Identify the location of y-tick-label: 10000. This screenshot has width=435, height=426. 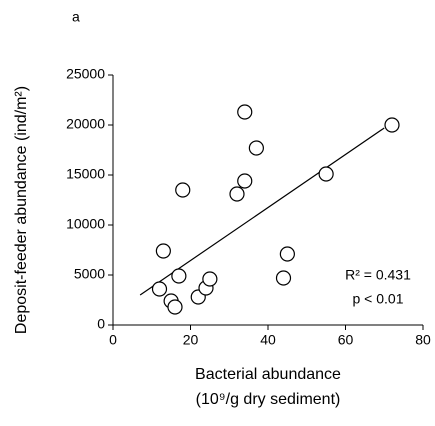
(85, 224).